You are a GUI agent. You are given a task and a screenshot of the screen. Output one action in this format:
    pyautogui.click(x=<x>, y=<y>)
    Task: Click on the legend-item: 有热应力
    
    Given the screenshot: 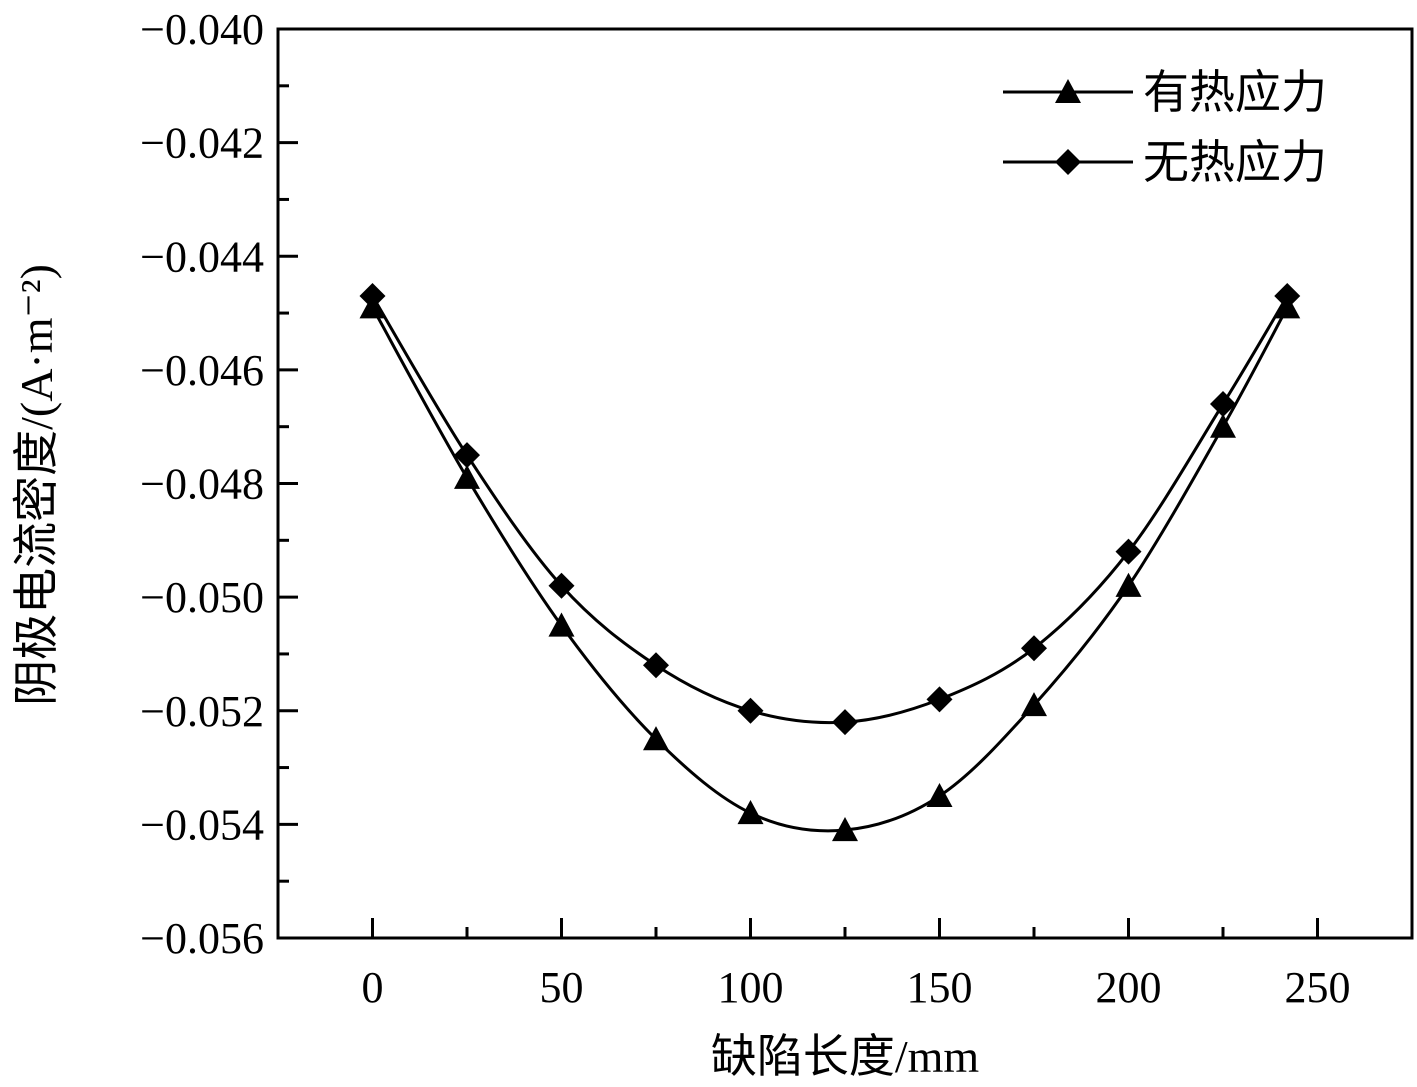 What is the action you would take?
    pyautogui.click(x=1165, y=92)
    